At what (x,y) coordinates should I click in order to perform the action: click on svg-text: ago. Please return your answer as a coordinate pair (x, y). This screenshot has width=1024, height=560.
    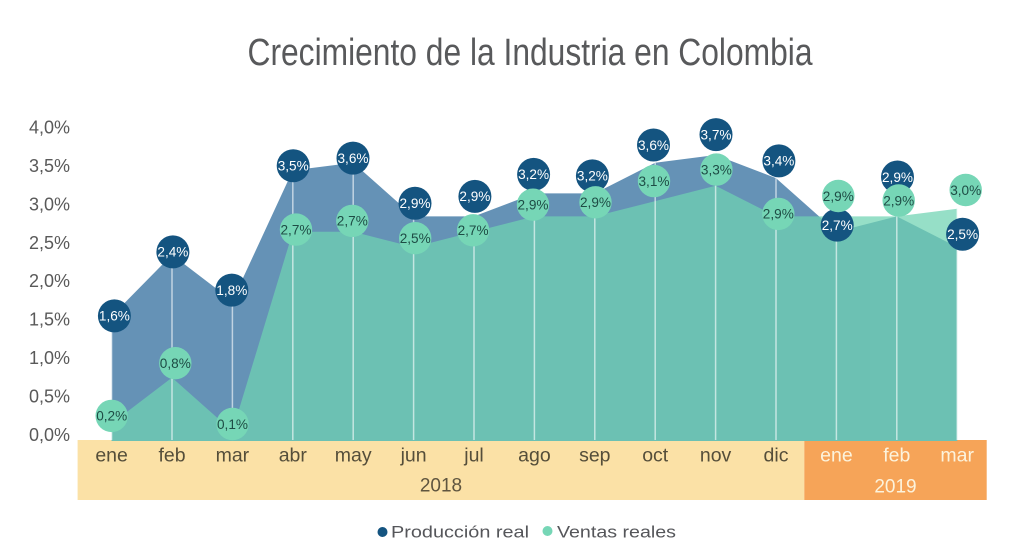
    Looking at the image, I should click on (534, 456).